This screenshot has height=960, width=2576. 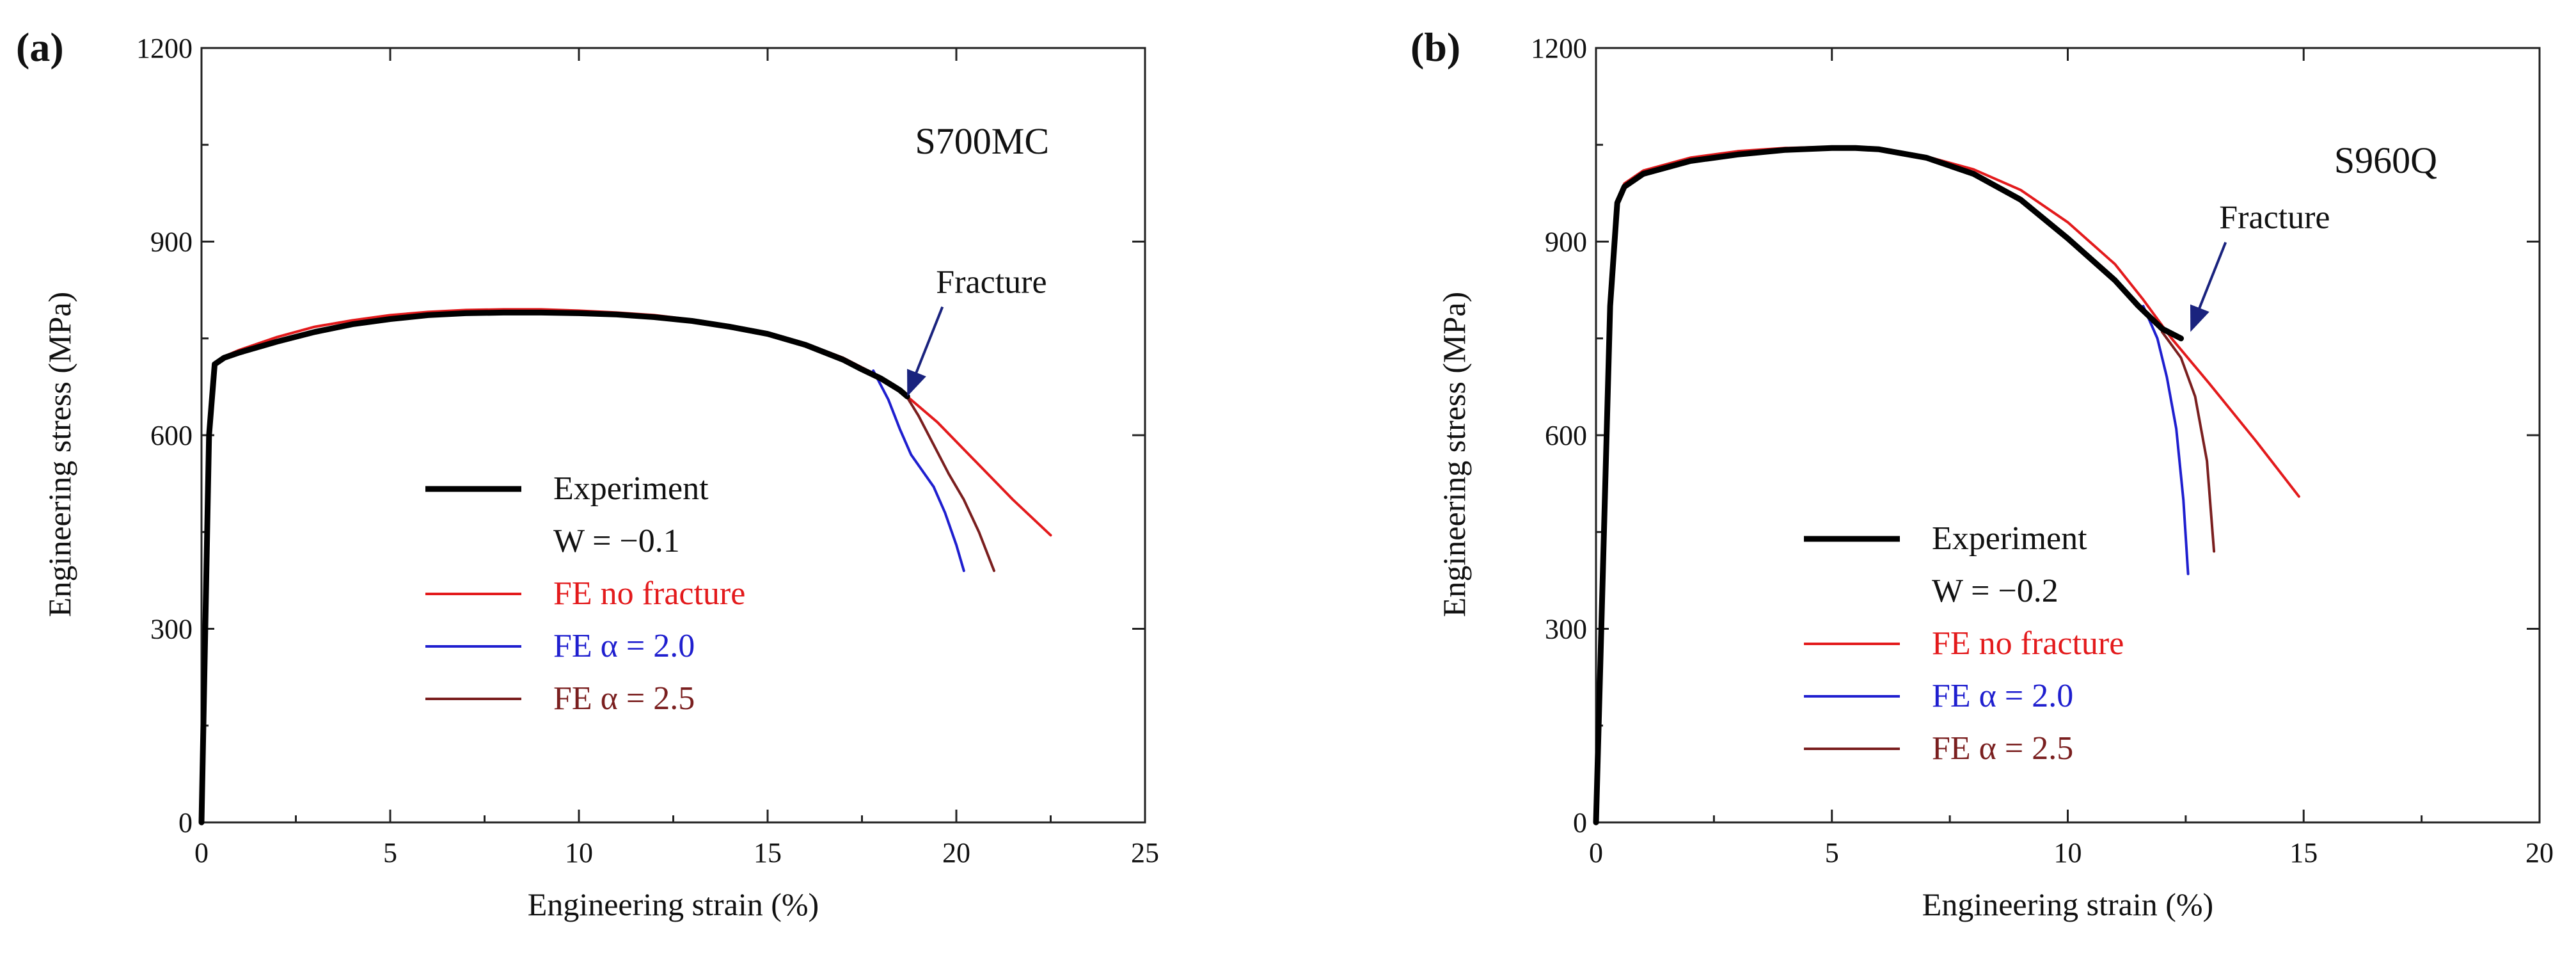 I want to click on panel-label: (b), so click(x=1435, y=47).